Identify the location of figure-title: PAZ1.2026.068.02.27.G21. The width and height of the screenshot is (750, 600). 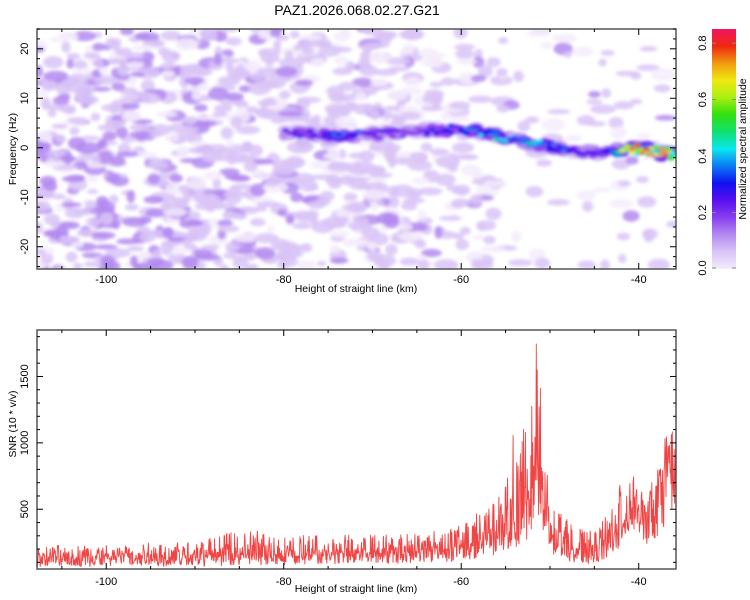
(357, 10).